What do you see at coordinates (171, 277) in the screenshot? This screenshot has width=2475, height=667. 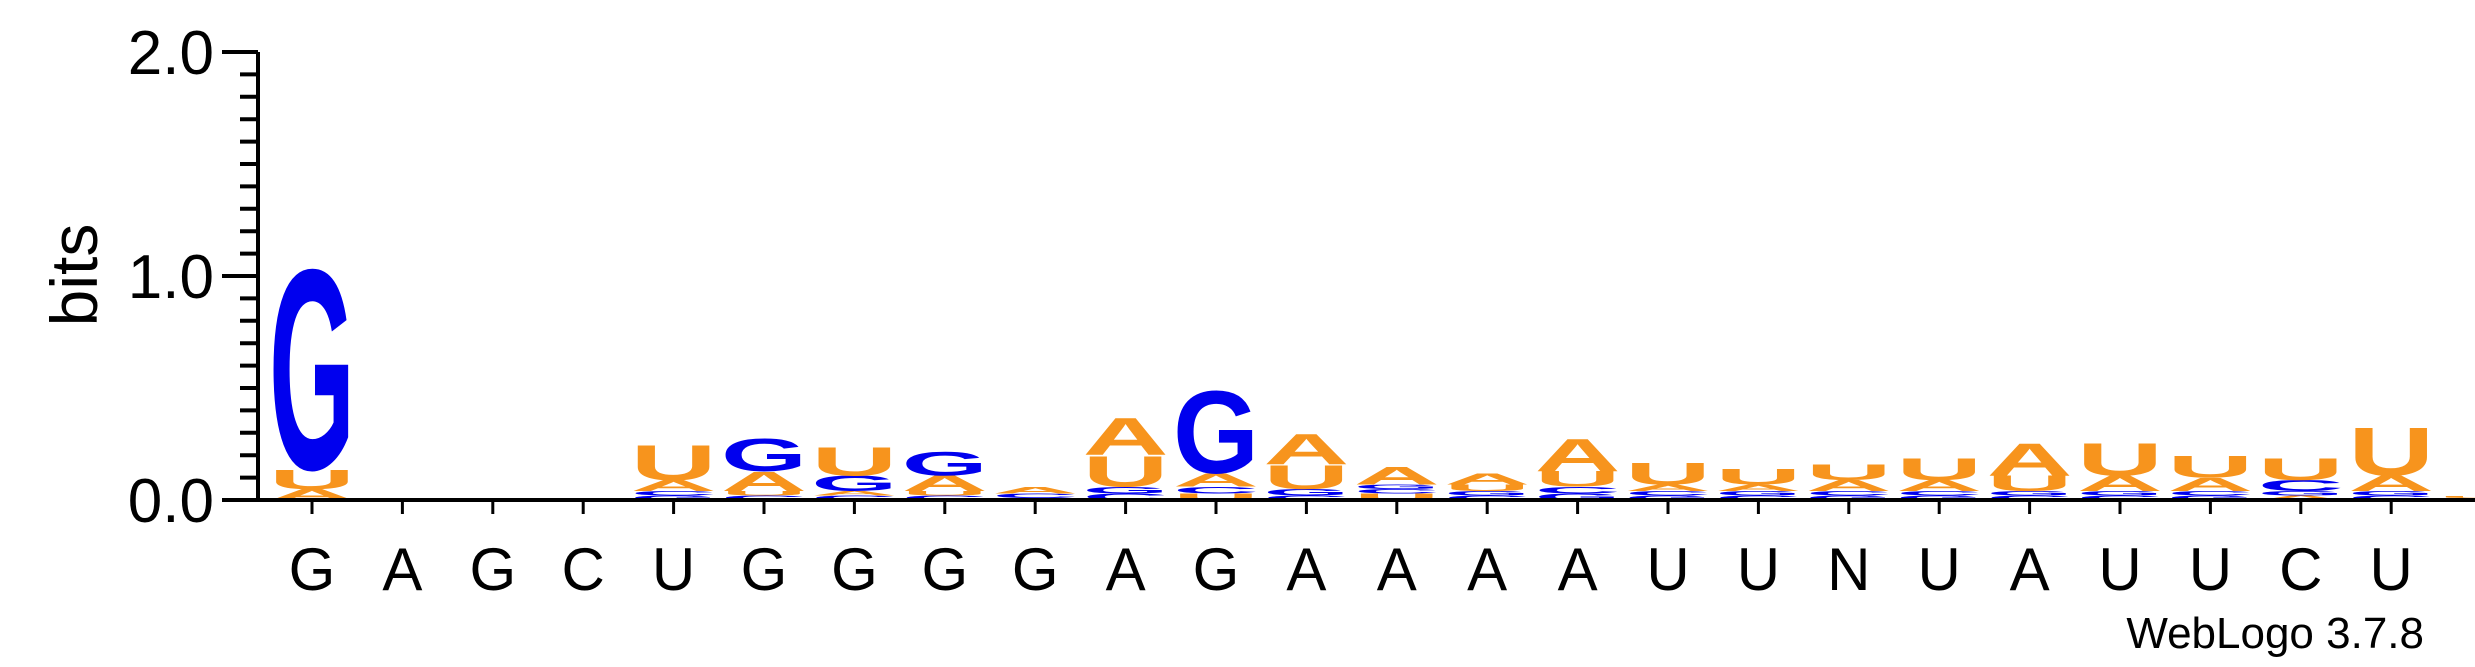 I see `y-tick-label: 1.0` at bounding box center [171, 277].